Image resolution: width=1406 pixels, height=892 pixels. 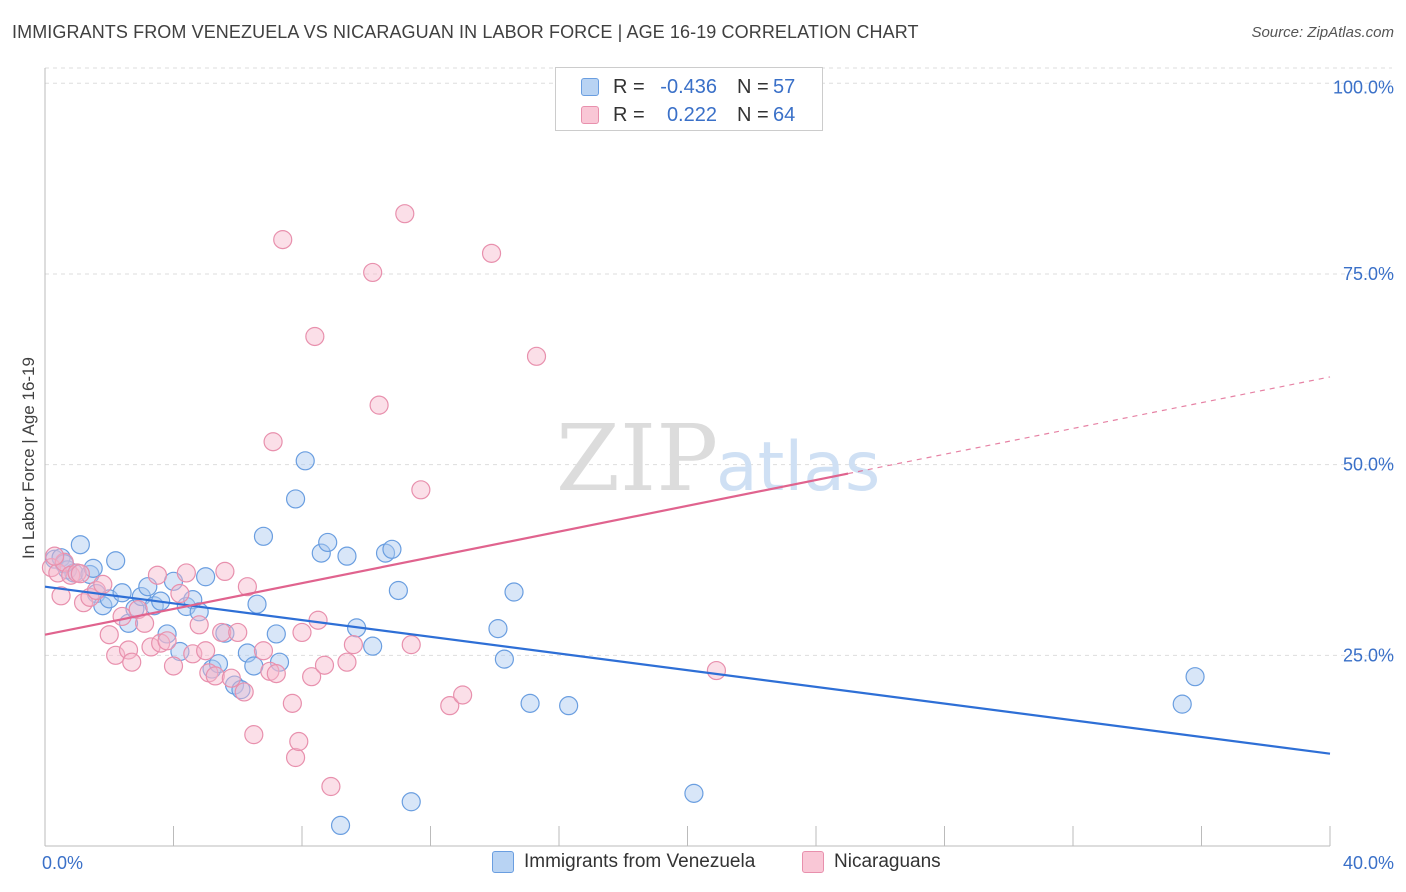 What do you see at coordinates (784, 86) in the screenshot?
I see `legend-n-value: 57` at bounding box center [784, 86].